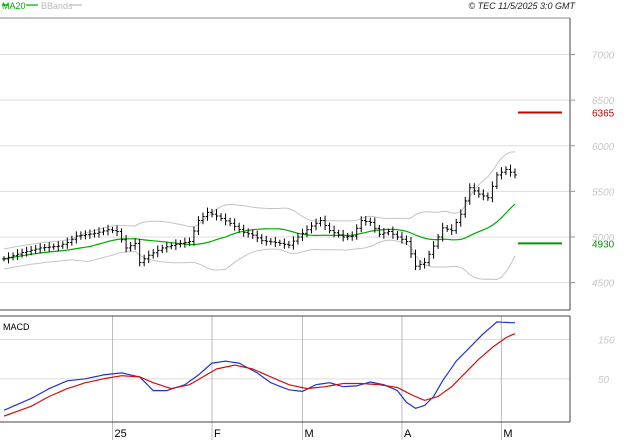 The width and height of the screenshot is (627, 440). I want to click on legend-bbands-label: BBands, so click(57, 6).